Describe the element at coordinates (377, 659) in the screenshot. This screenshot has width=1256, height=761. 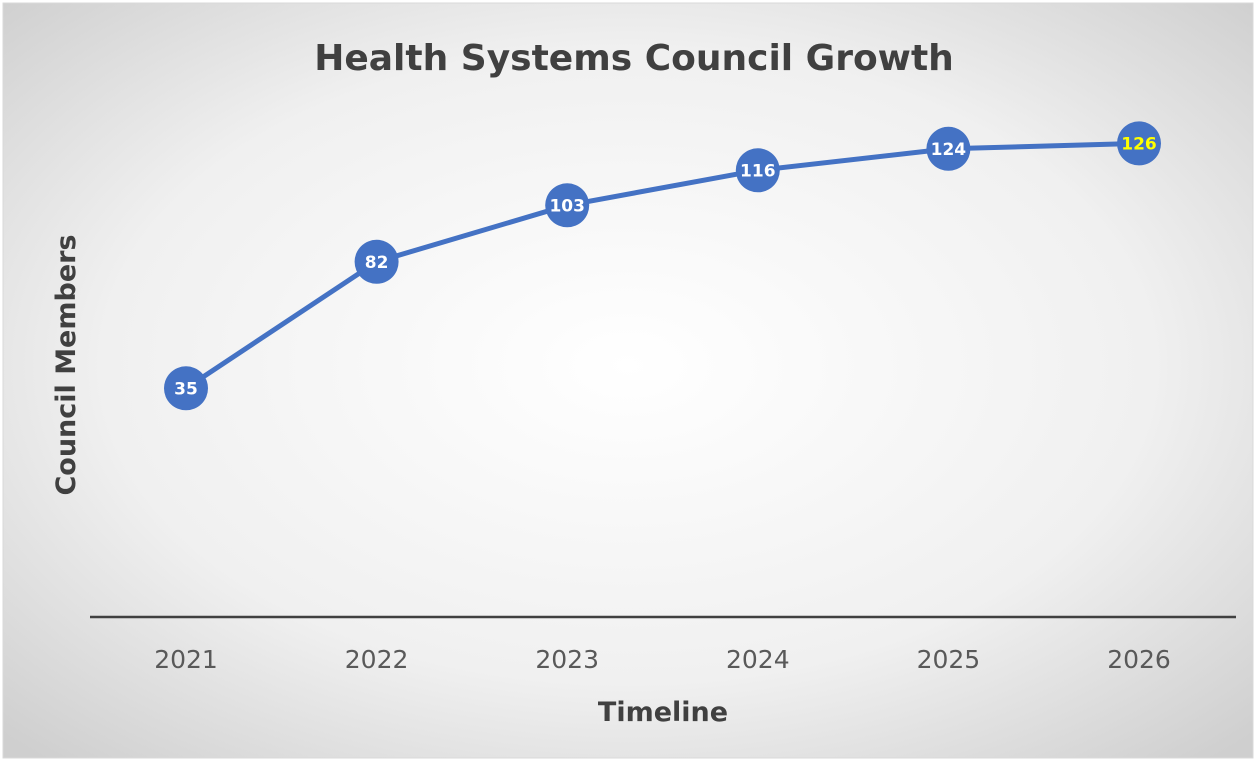
I see `x-tick-label: 2022` at that location.